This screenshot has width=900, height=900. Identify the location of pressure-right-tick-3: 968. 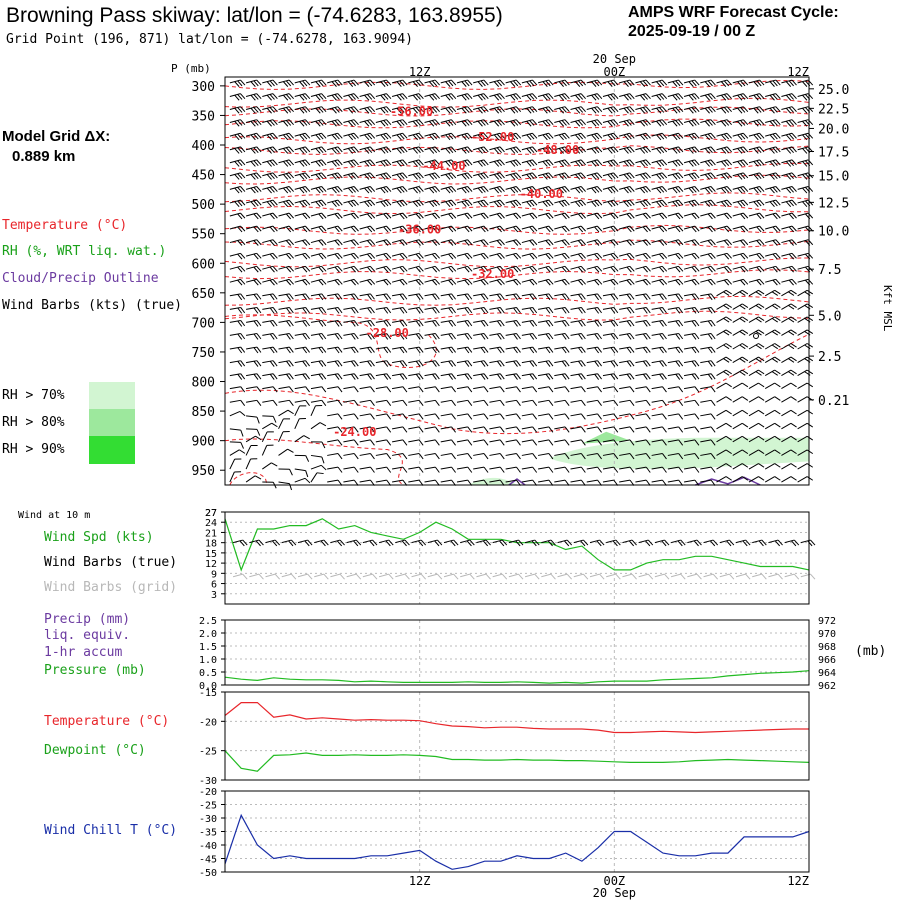
(827, 647).